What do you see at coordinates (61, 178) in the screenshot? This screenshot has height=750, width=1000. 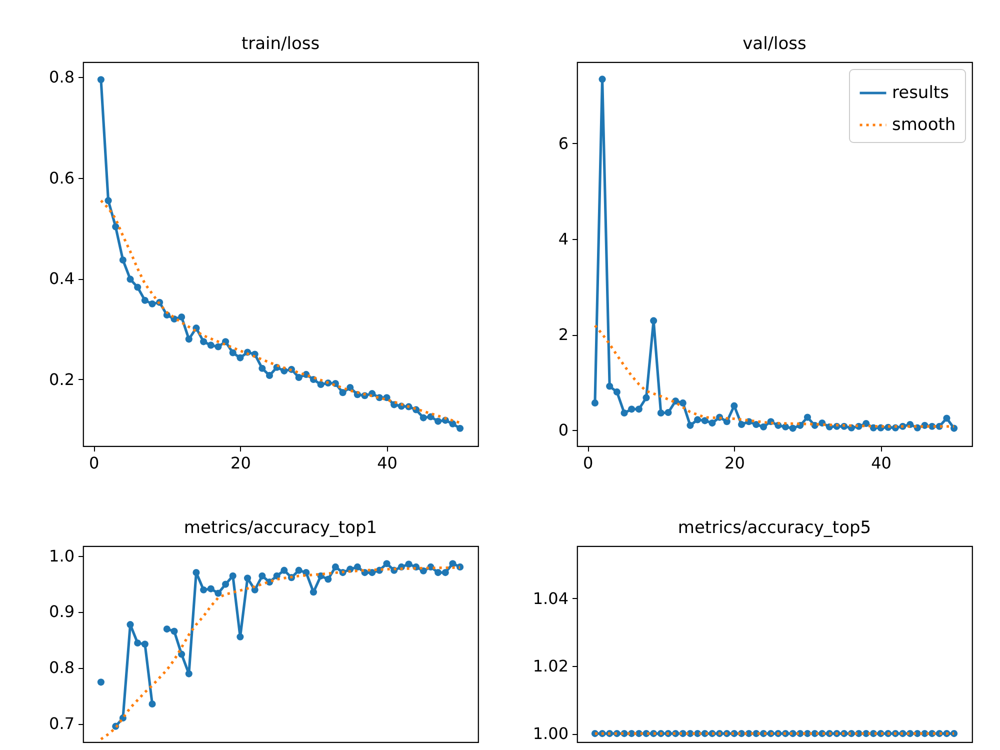 I see `y-tick-label: 0.6` at bounding box center [61, 178].